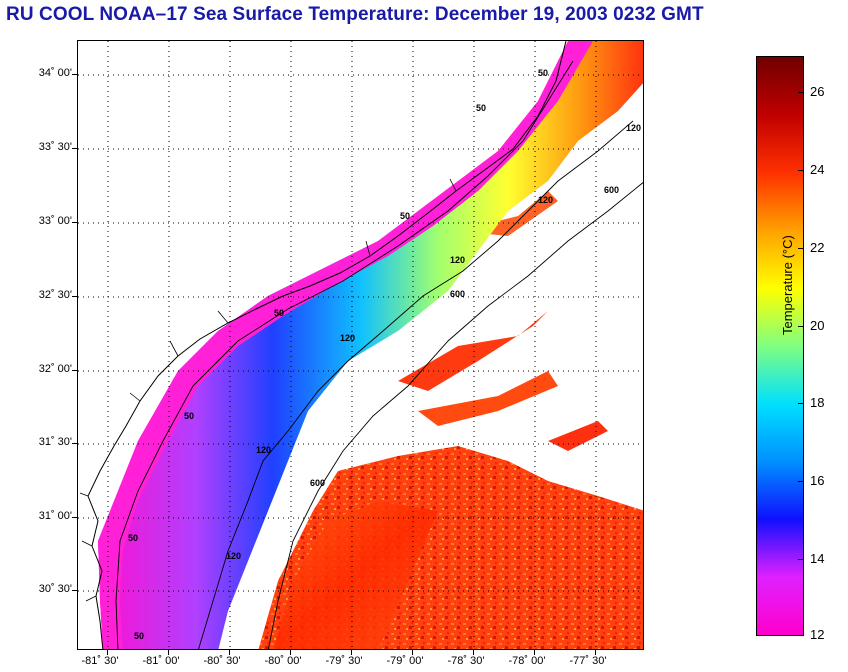 The height and width of the screenshot is (672, 848). I want to click on colorbar-label: 14, so click(817, 558).